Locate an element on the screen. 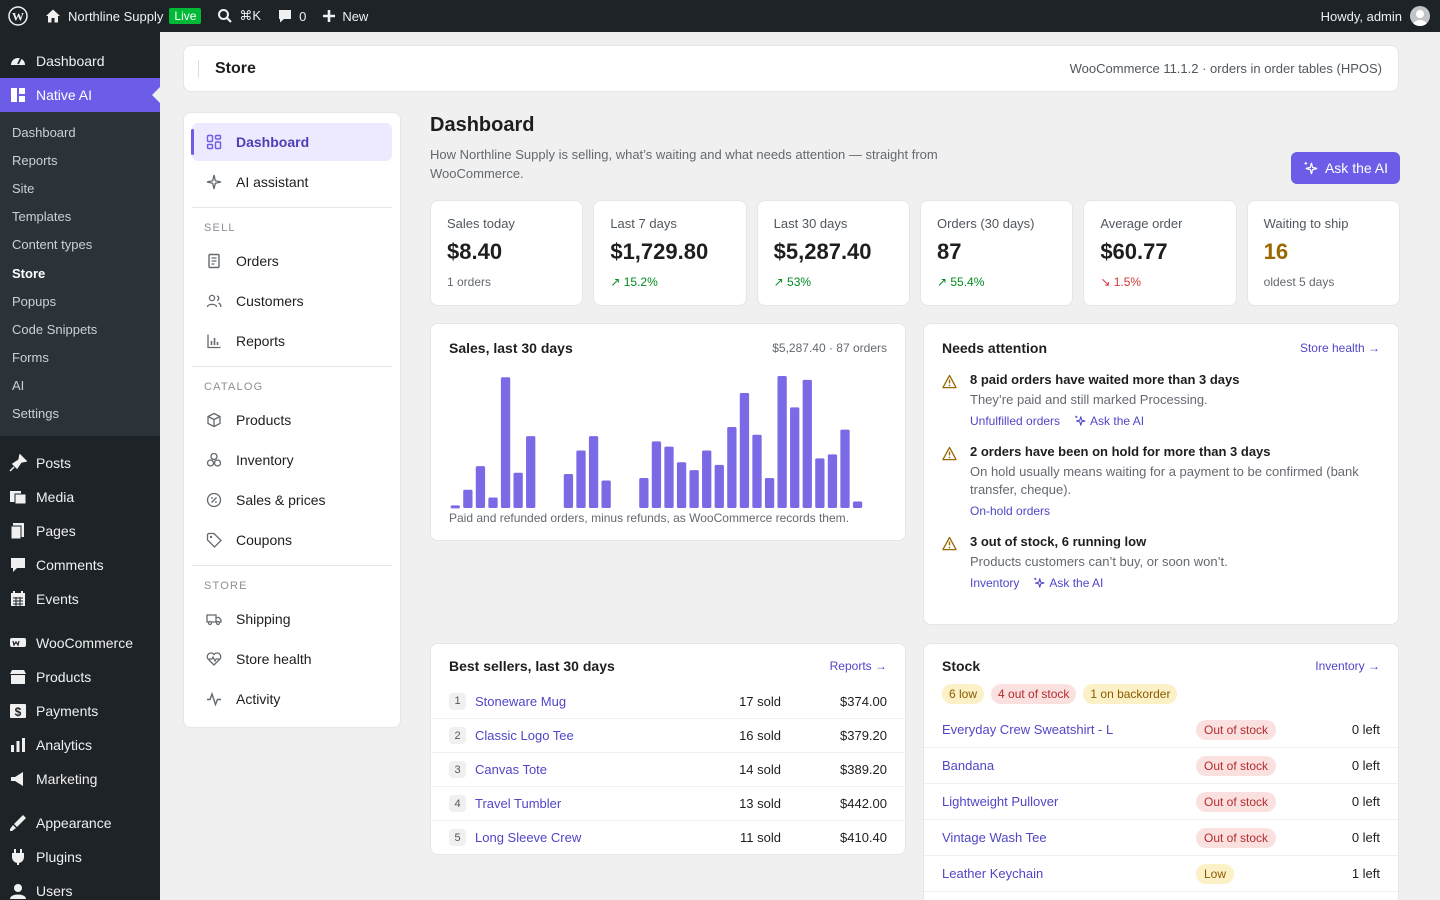  submenu-item-popups: Popups is located at coordinates (34, 301).